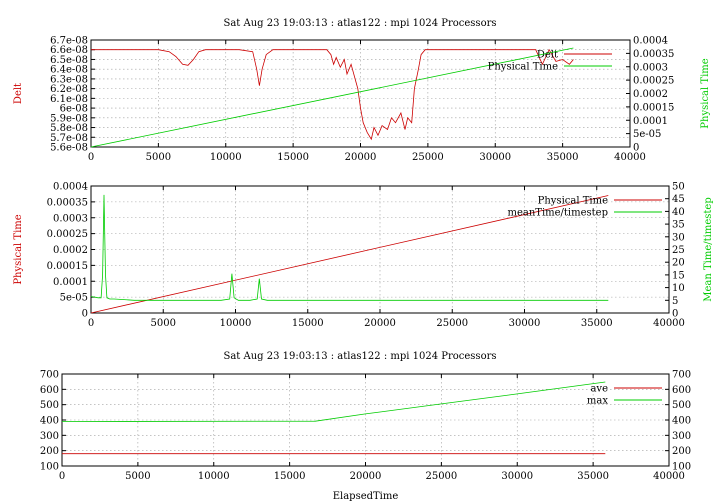 This screenshot has height=504, width=720. Describe the element at coordinates (69, 99) in the screenshot. I see `y-tick-label: 6.1e-08` at that location.